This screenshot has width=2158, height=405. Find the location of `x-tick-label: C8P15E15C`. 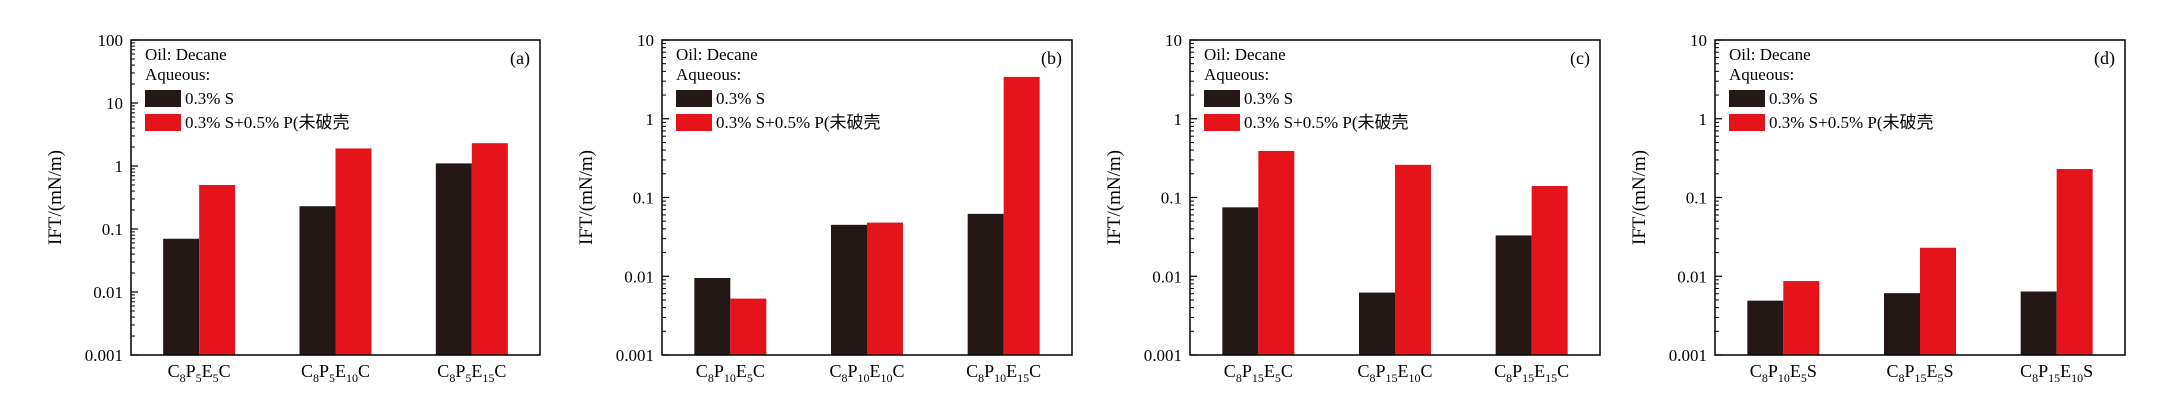

x-tick-label: C8P15E15C is located at coordinates (1531, 373).